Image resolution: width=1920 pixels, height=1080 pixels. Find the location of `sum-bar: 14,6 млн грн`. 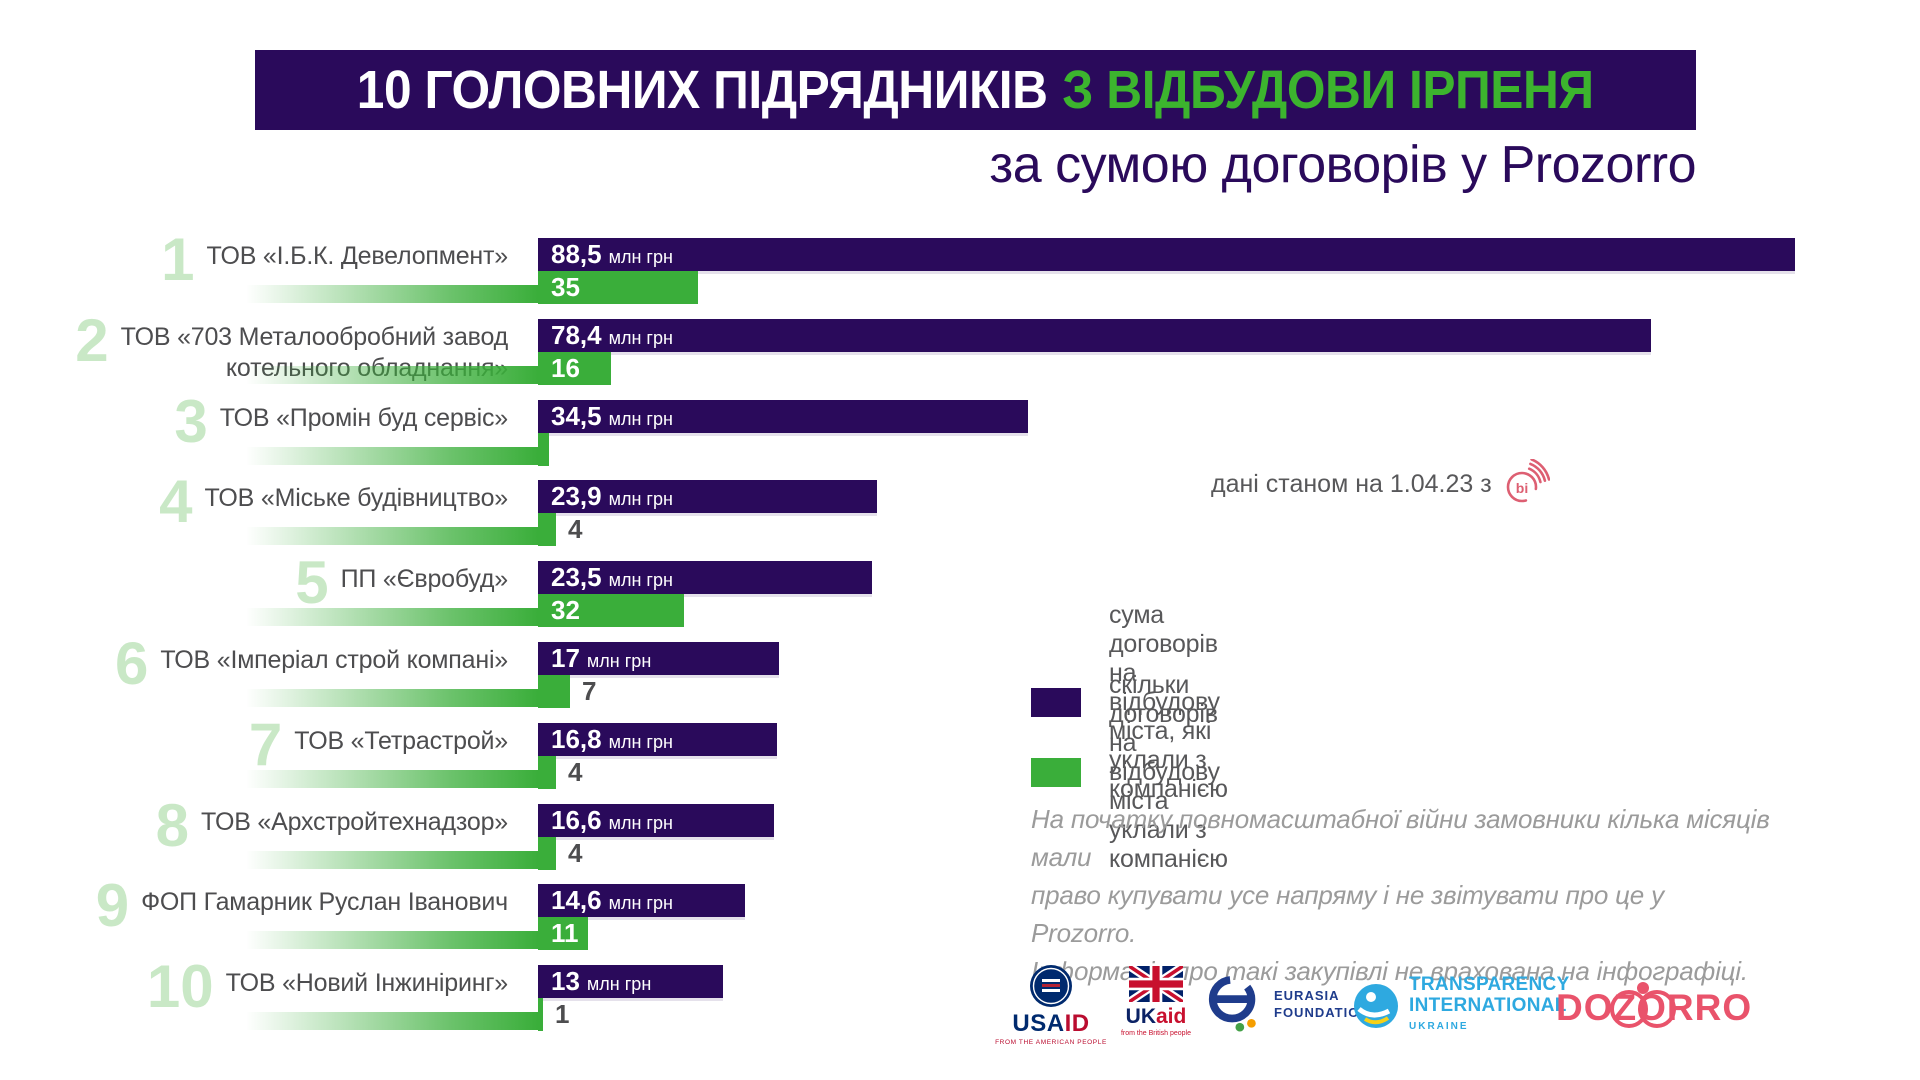

sum-bar: 14,6 млн грн is located at coordinates (641, 901).